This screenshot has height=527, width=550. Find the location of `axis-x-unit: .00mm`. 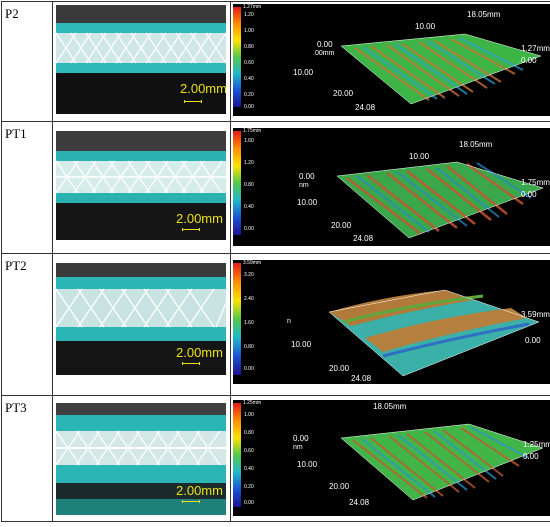

axis-x-unit: .00mm is located at coordinates (324, 53).